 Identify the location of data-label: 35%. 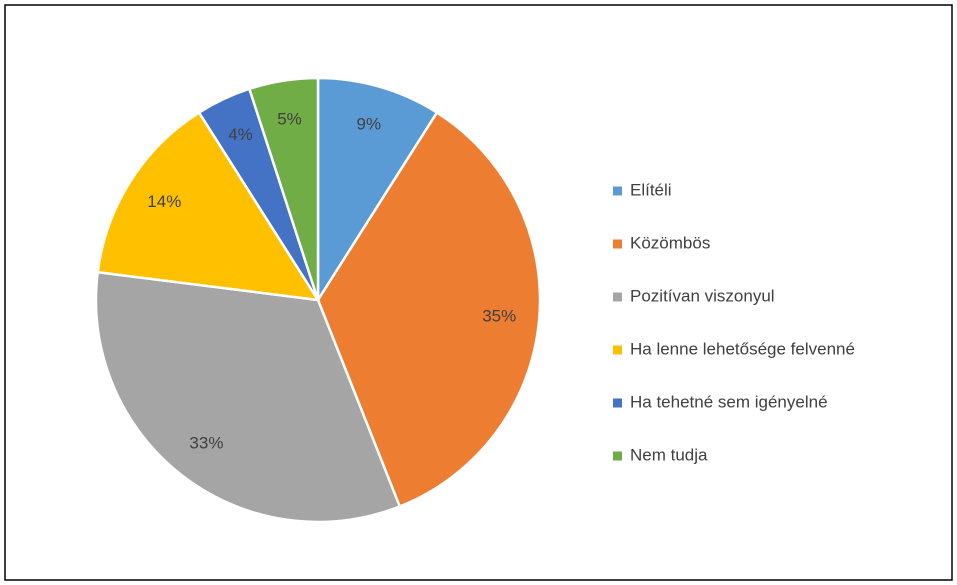
(499, 316).